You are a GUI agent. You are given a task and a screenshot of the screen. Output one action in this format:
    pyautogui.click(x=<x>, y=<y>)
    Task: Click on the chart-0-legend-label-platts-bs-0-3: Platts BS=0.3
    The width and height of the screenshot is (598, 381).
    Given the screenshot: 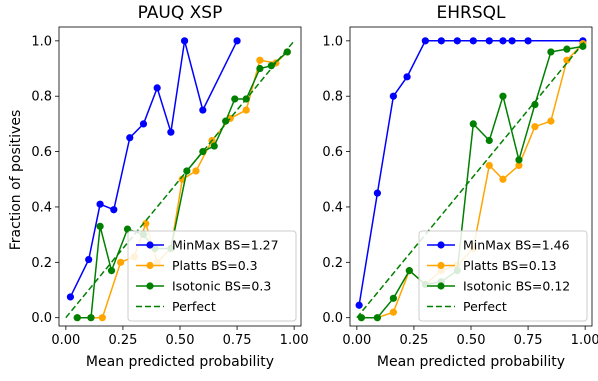 What is the action you would take?
    pyautogui.click(x=215, y=265)
    